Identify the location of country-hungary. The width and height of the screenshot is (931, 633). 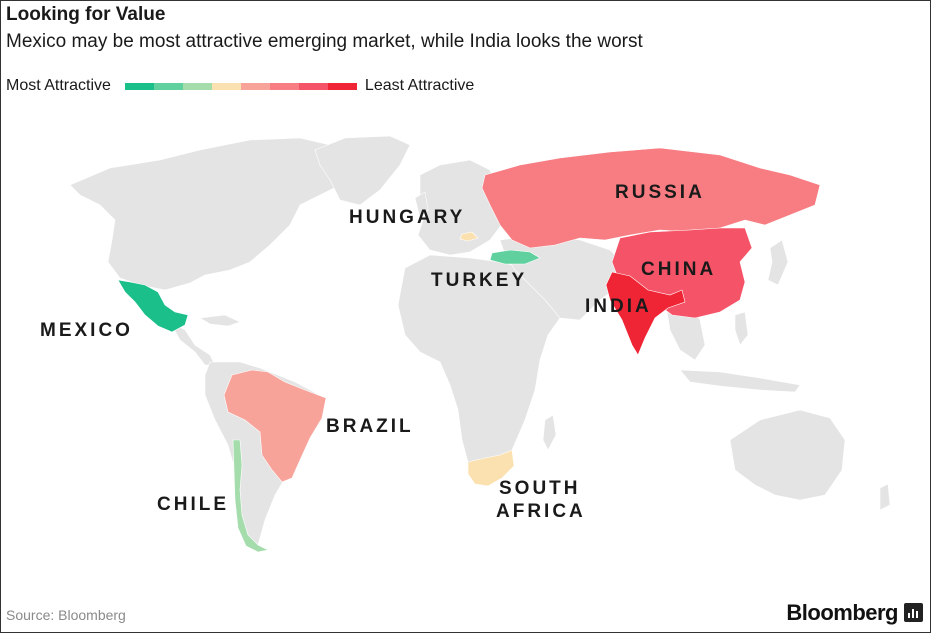
(469, 236).